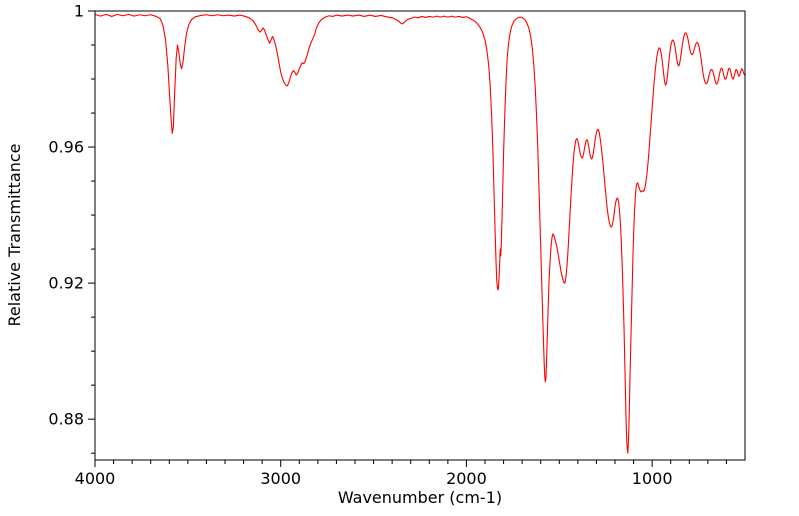  I want to click on x-tick-label: 4000, so click(95, 478).